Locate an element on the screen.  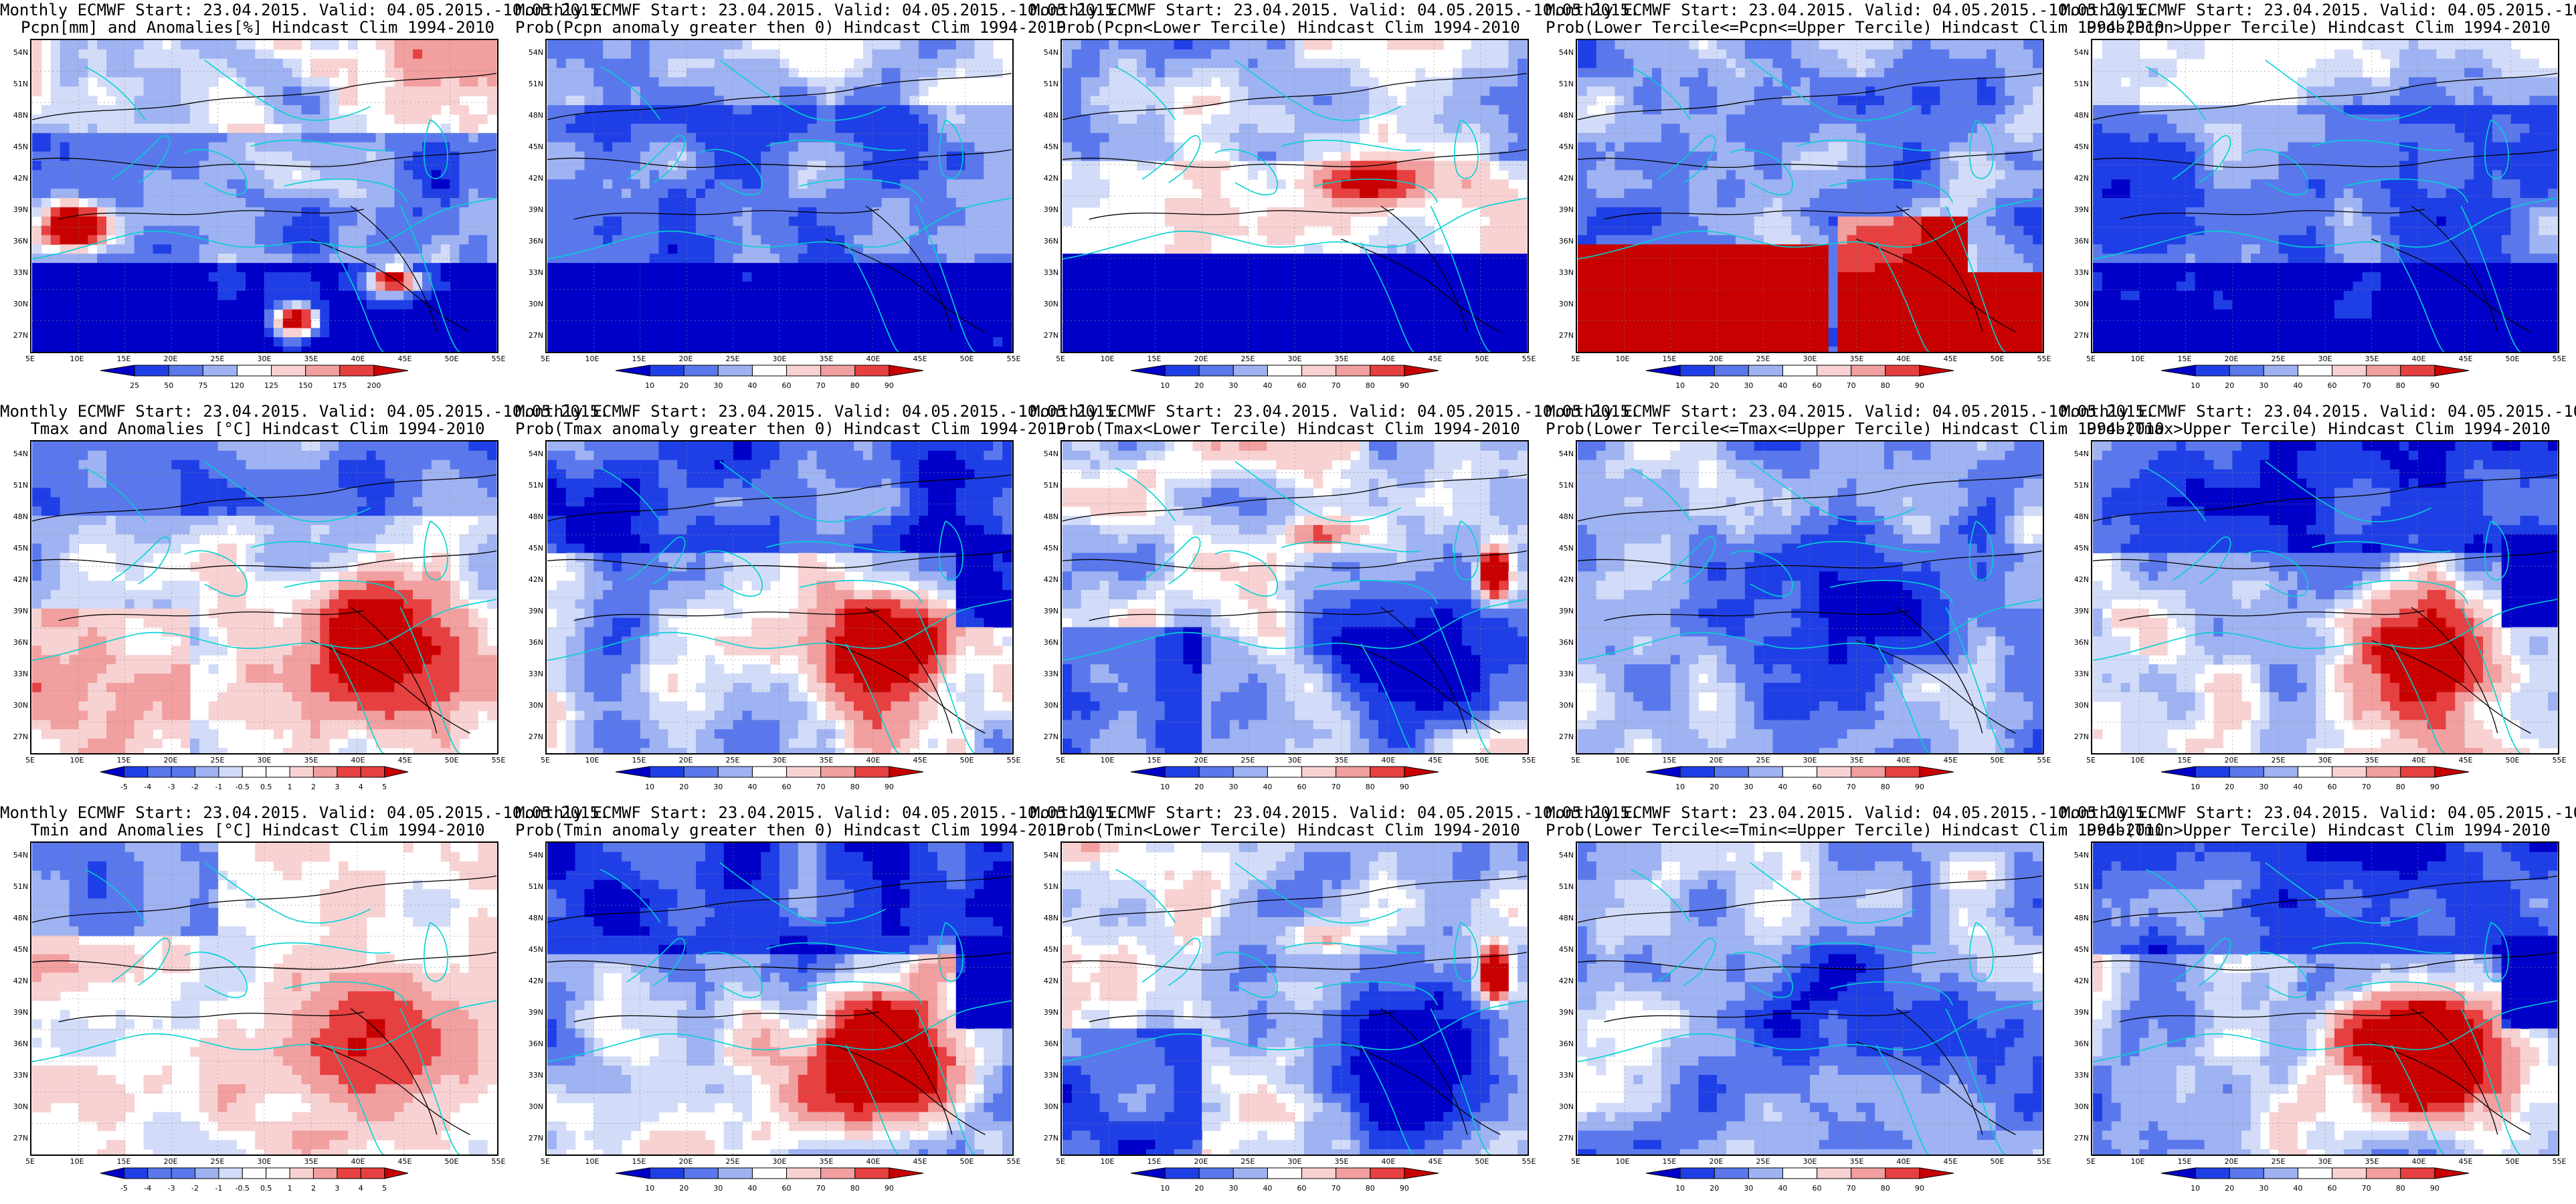
colorbar-tick-label: 70 is located at coordinates (821, 787).